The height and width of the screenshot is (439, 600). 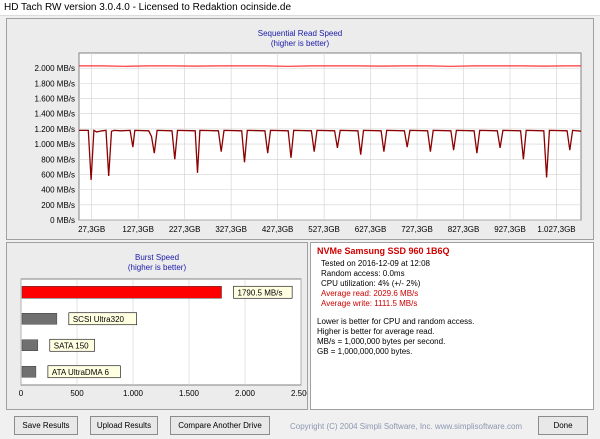 What do you see at coordinates (383, 251) in the screenshot?
I see `drive-name: NVMe Samsung SSD 960 1B6Q` at bounding box center [383, 251].